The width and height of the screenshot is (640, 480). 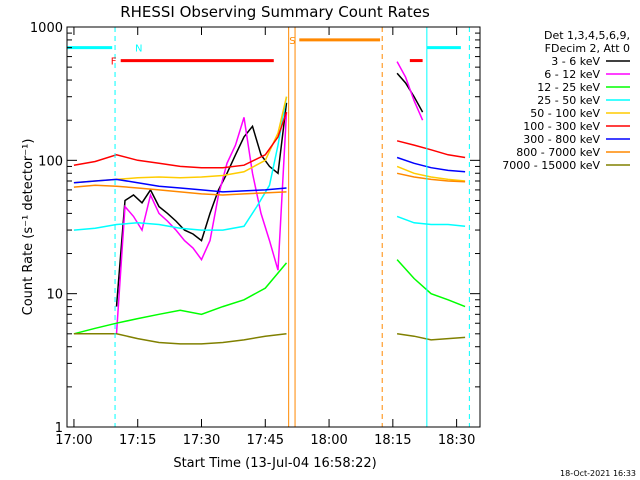 What do you see at coordinates (575, 61) in the screenshot?
I see `legend-label-3-6-kev: 3 - 6 keV` at bounding box center [575, 61].